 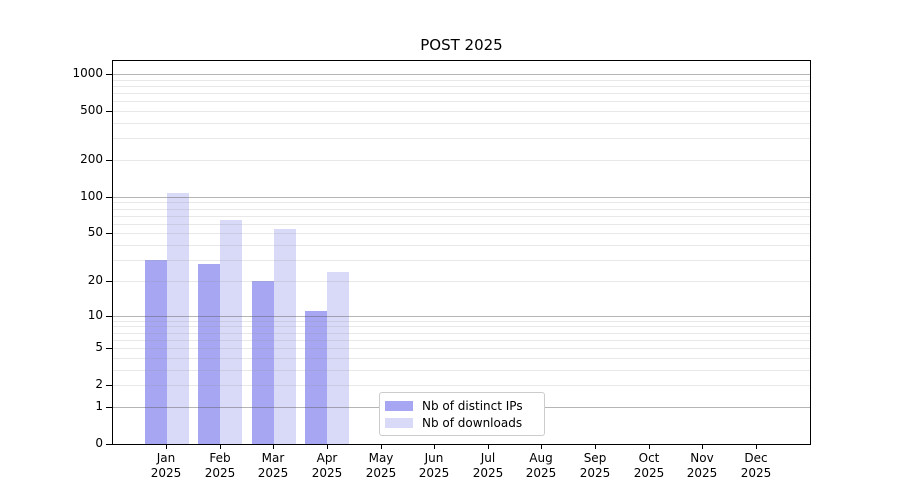 I want to click on x-tick-label-feb: Feb 2025, so click(x=220, y=466).